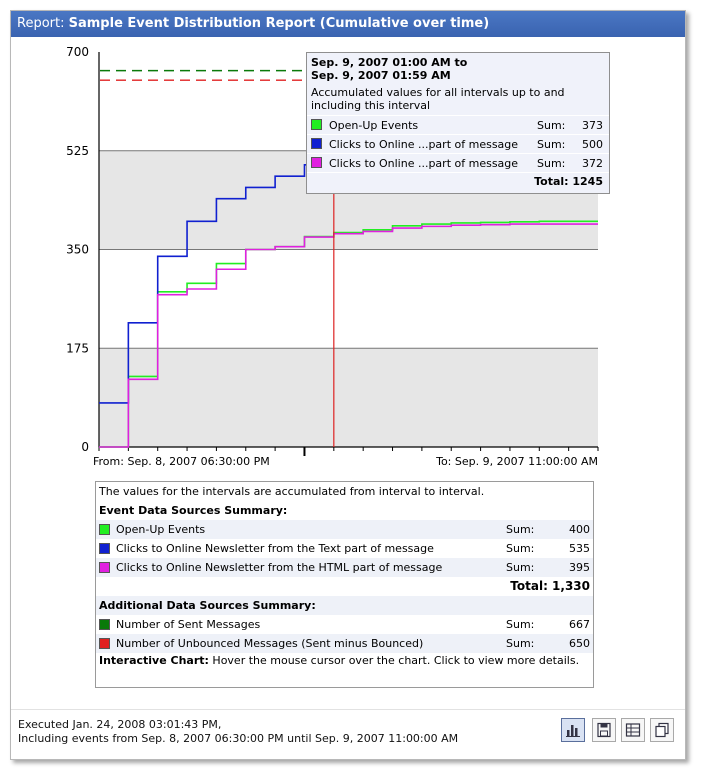 This screenshot has width=701, height=775. Describe the element at coordinates (348, 397) in the screenshot. I see `chart-band` at that location.